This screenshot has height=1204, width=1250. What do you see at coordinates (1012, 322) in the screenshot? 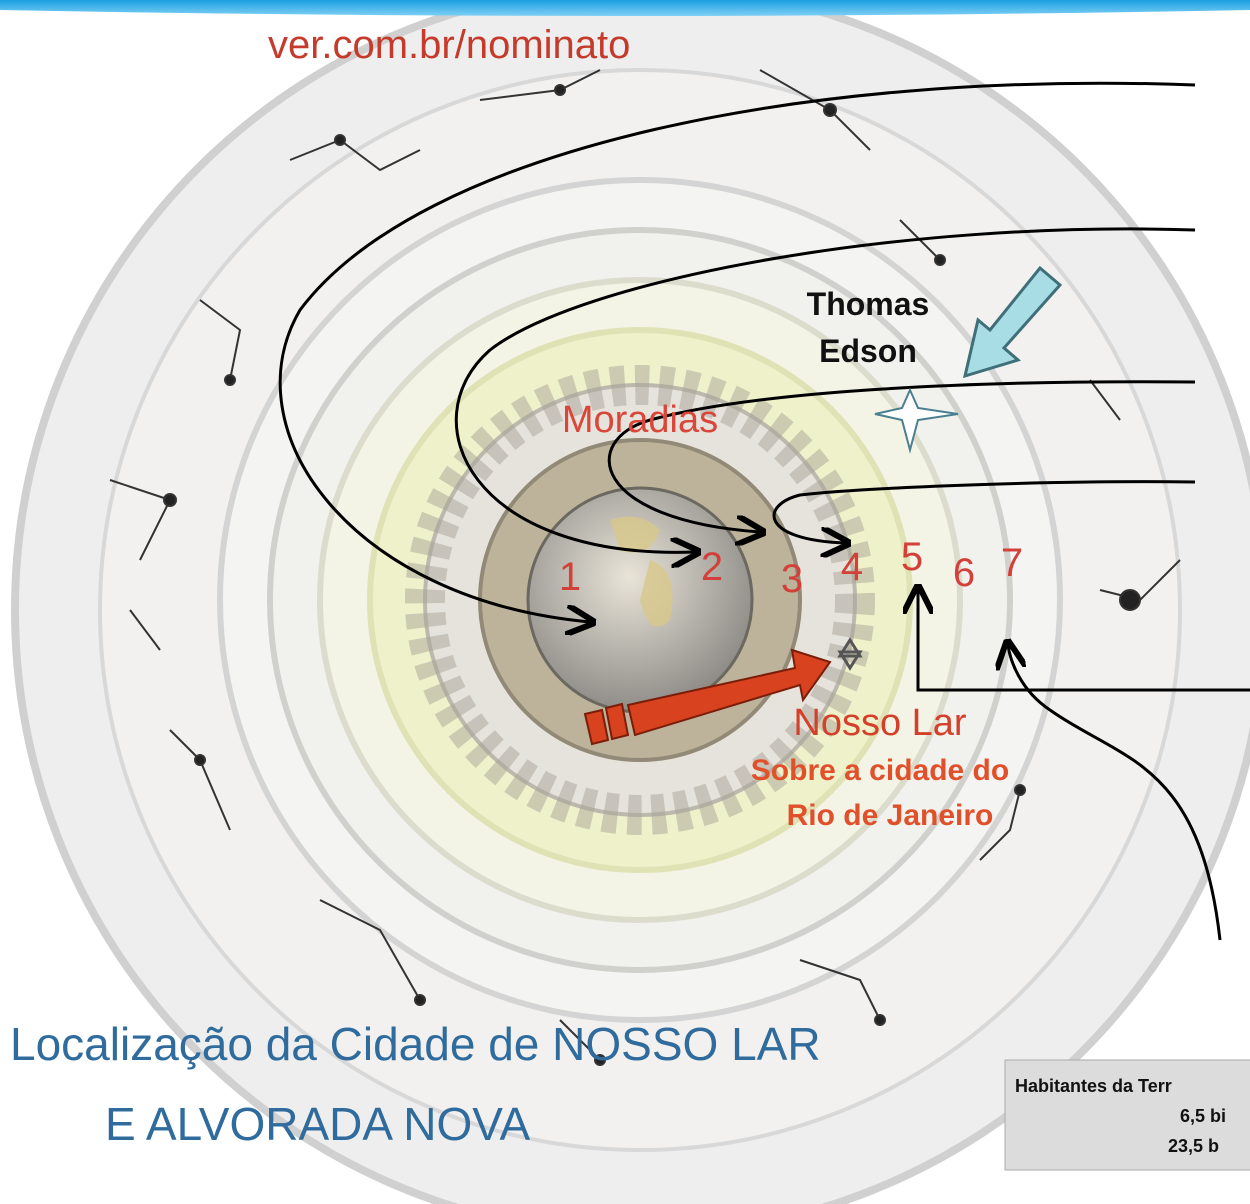
I see `edison-arrow` at bounding box center [1012, 322].